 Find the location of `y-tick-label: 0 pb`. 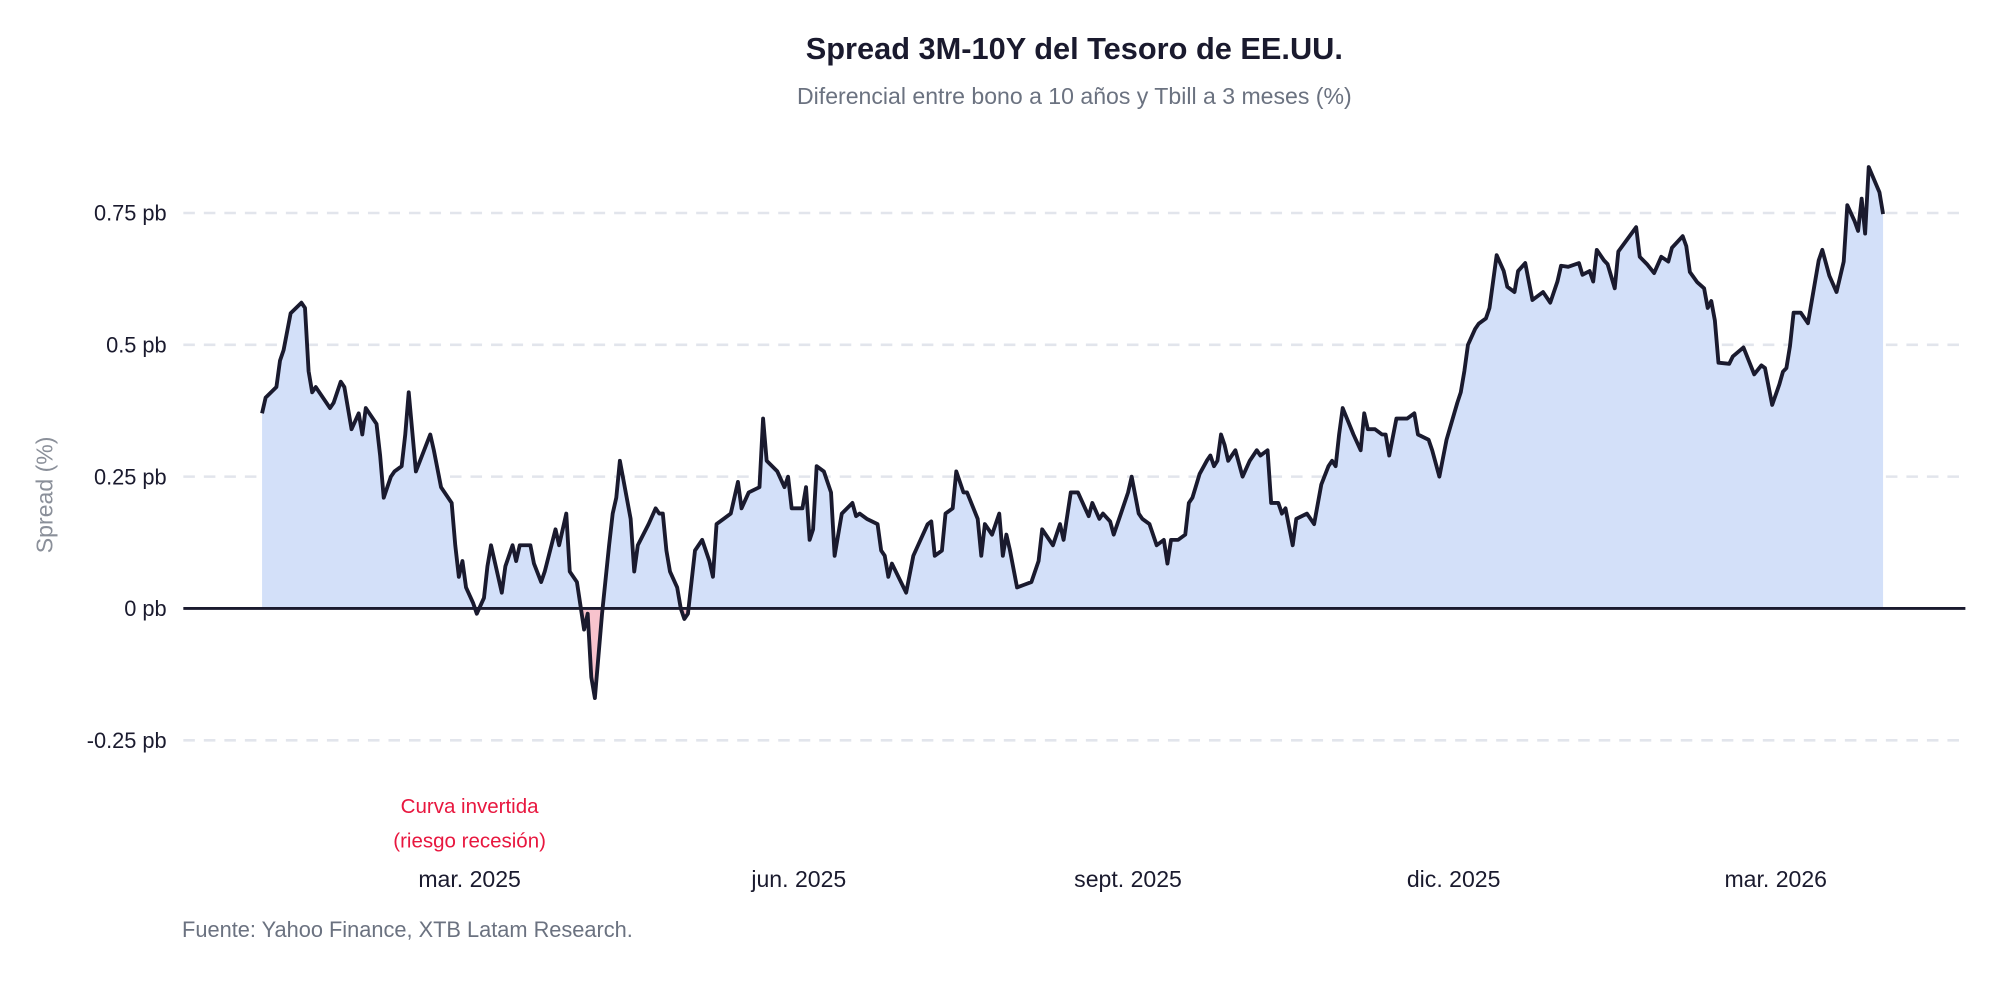

y-tick-label: 0 pb is located at coordinates (145, 608).